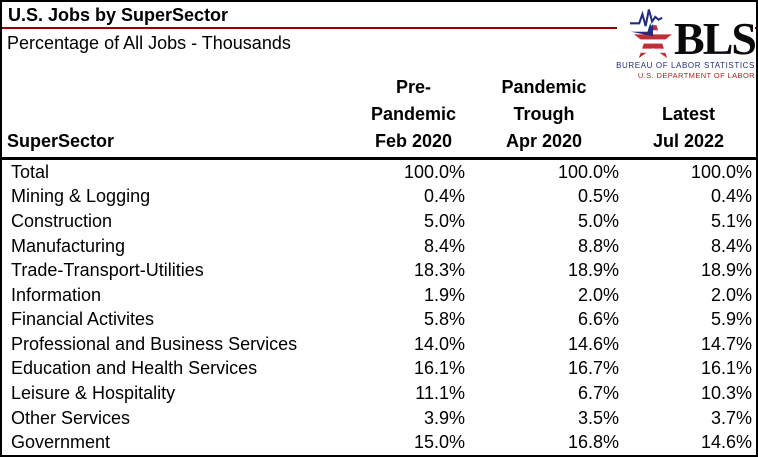  What do you see at coordinates (444, 196) in the screenshot?
I see `feb2020-cell: 0.4%` at bounding box center [444, 196].